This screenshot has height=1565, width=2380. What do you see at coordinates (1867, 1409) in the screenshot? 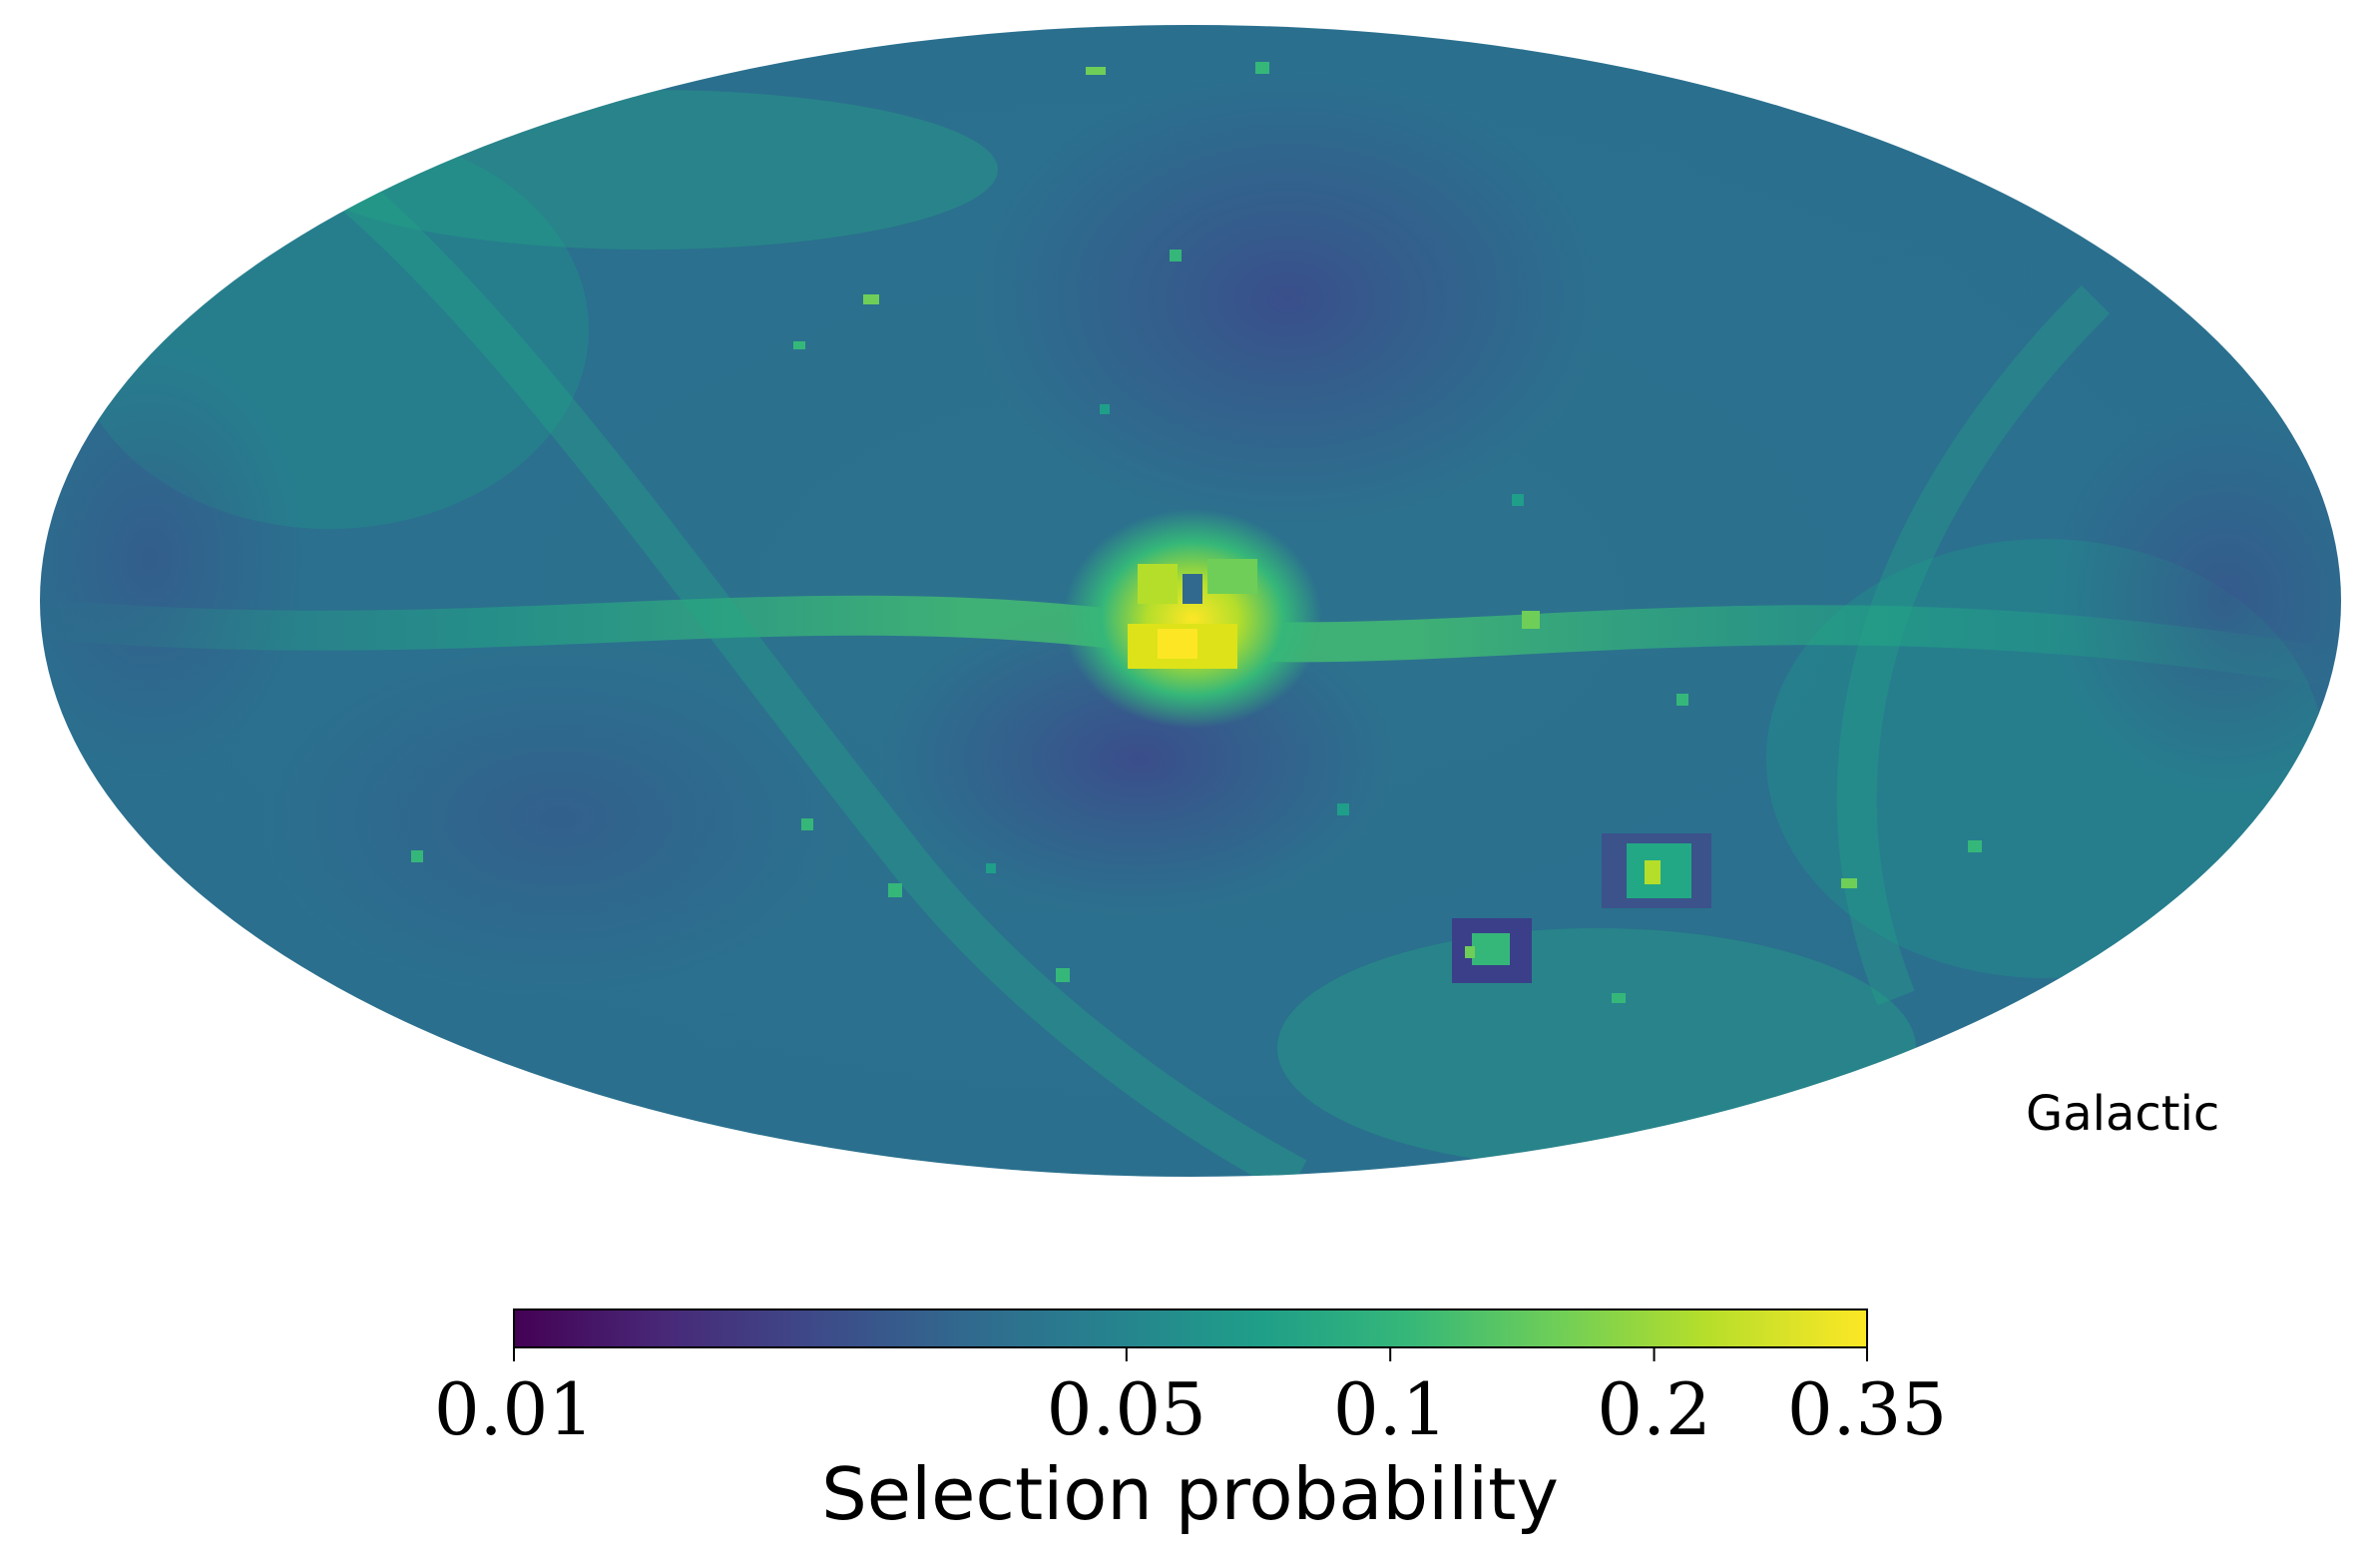
I see `colorbar-tick-label: 0.35` at bounding box center [1867, 1409].